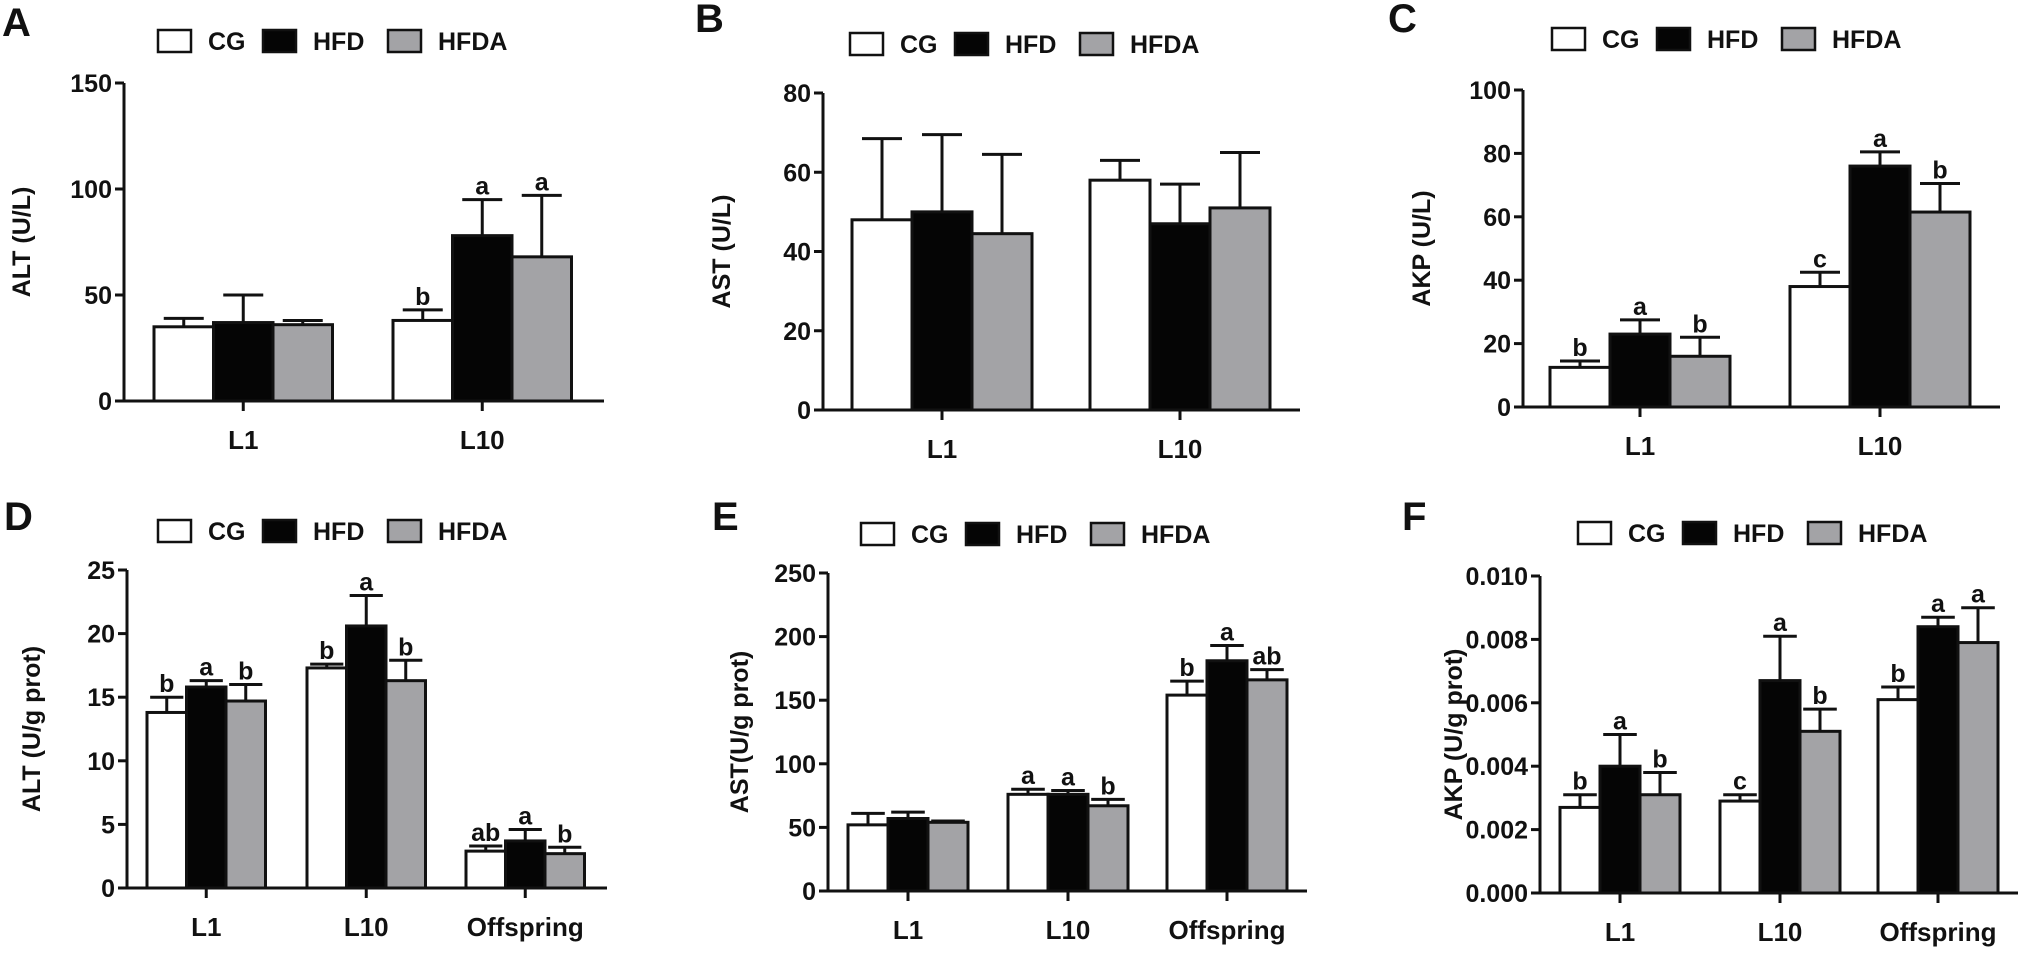 This screenshot has height=956, width=2020. I want to click on panel-letter: D, so click(18, 517).